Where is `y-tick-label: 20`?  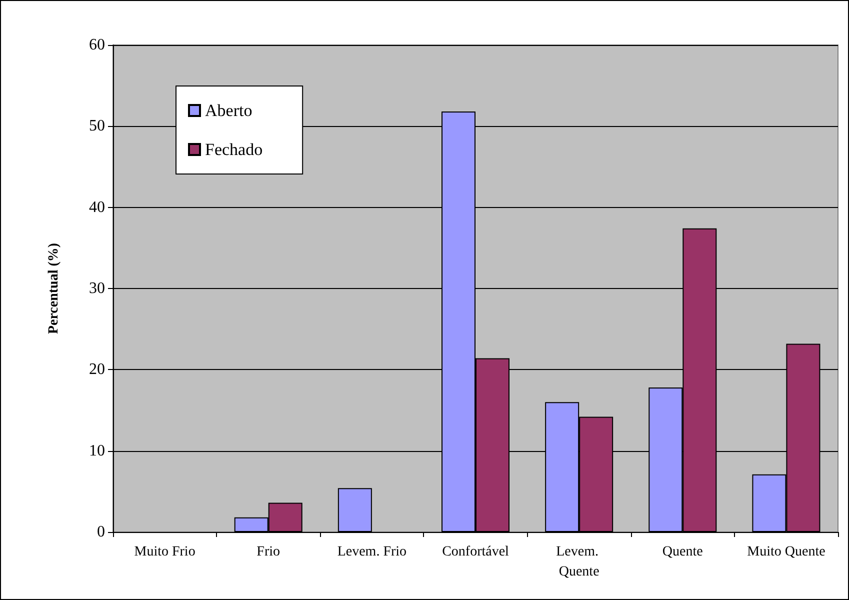 y-tick-label: 20 is located at coordinates (97, 369).